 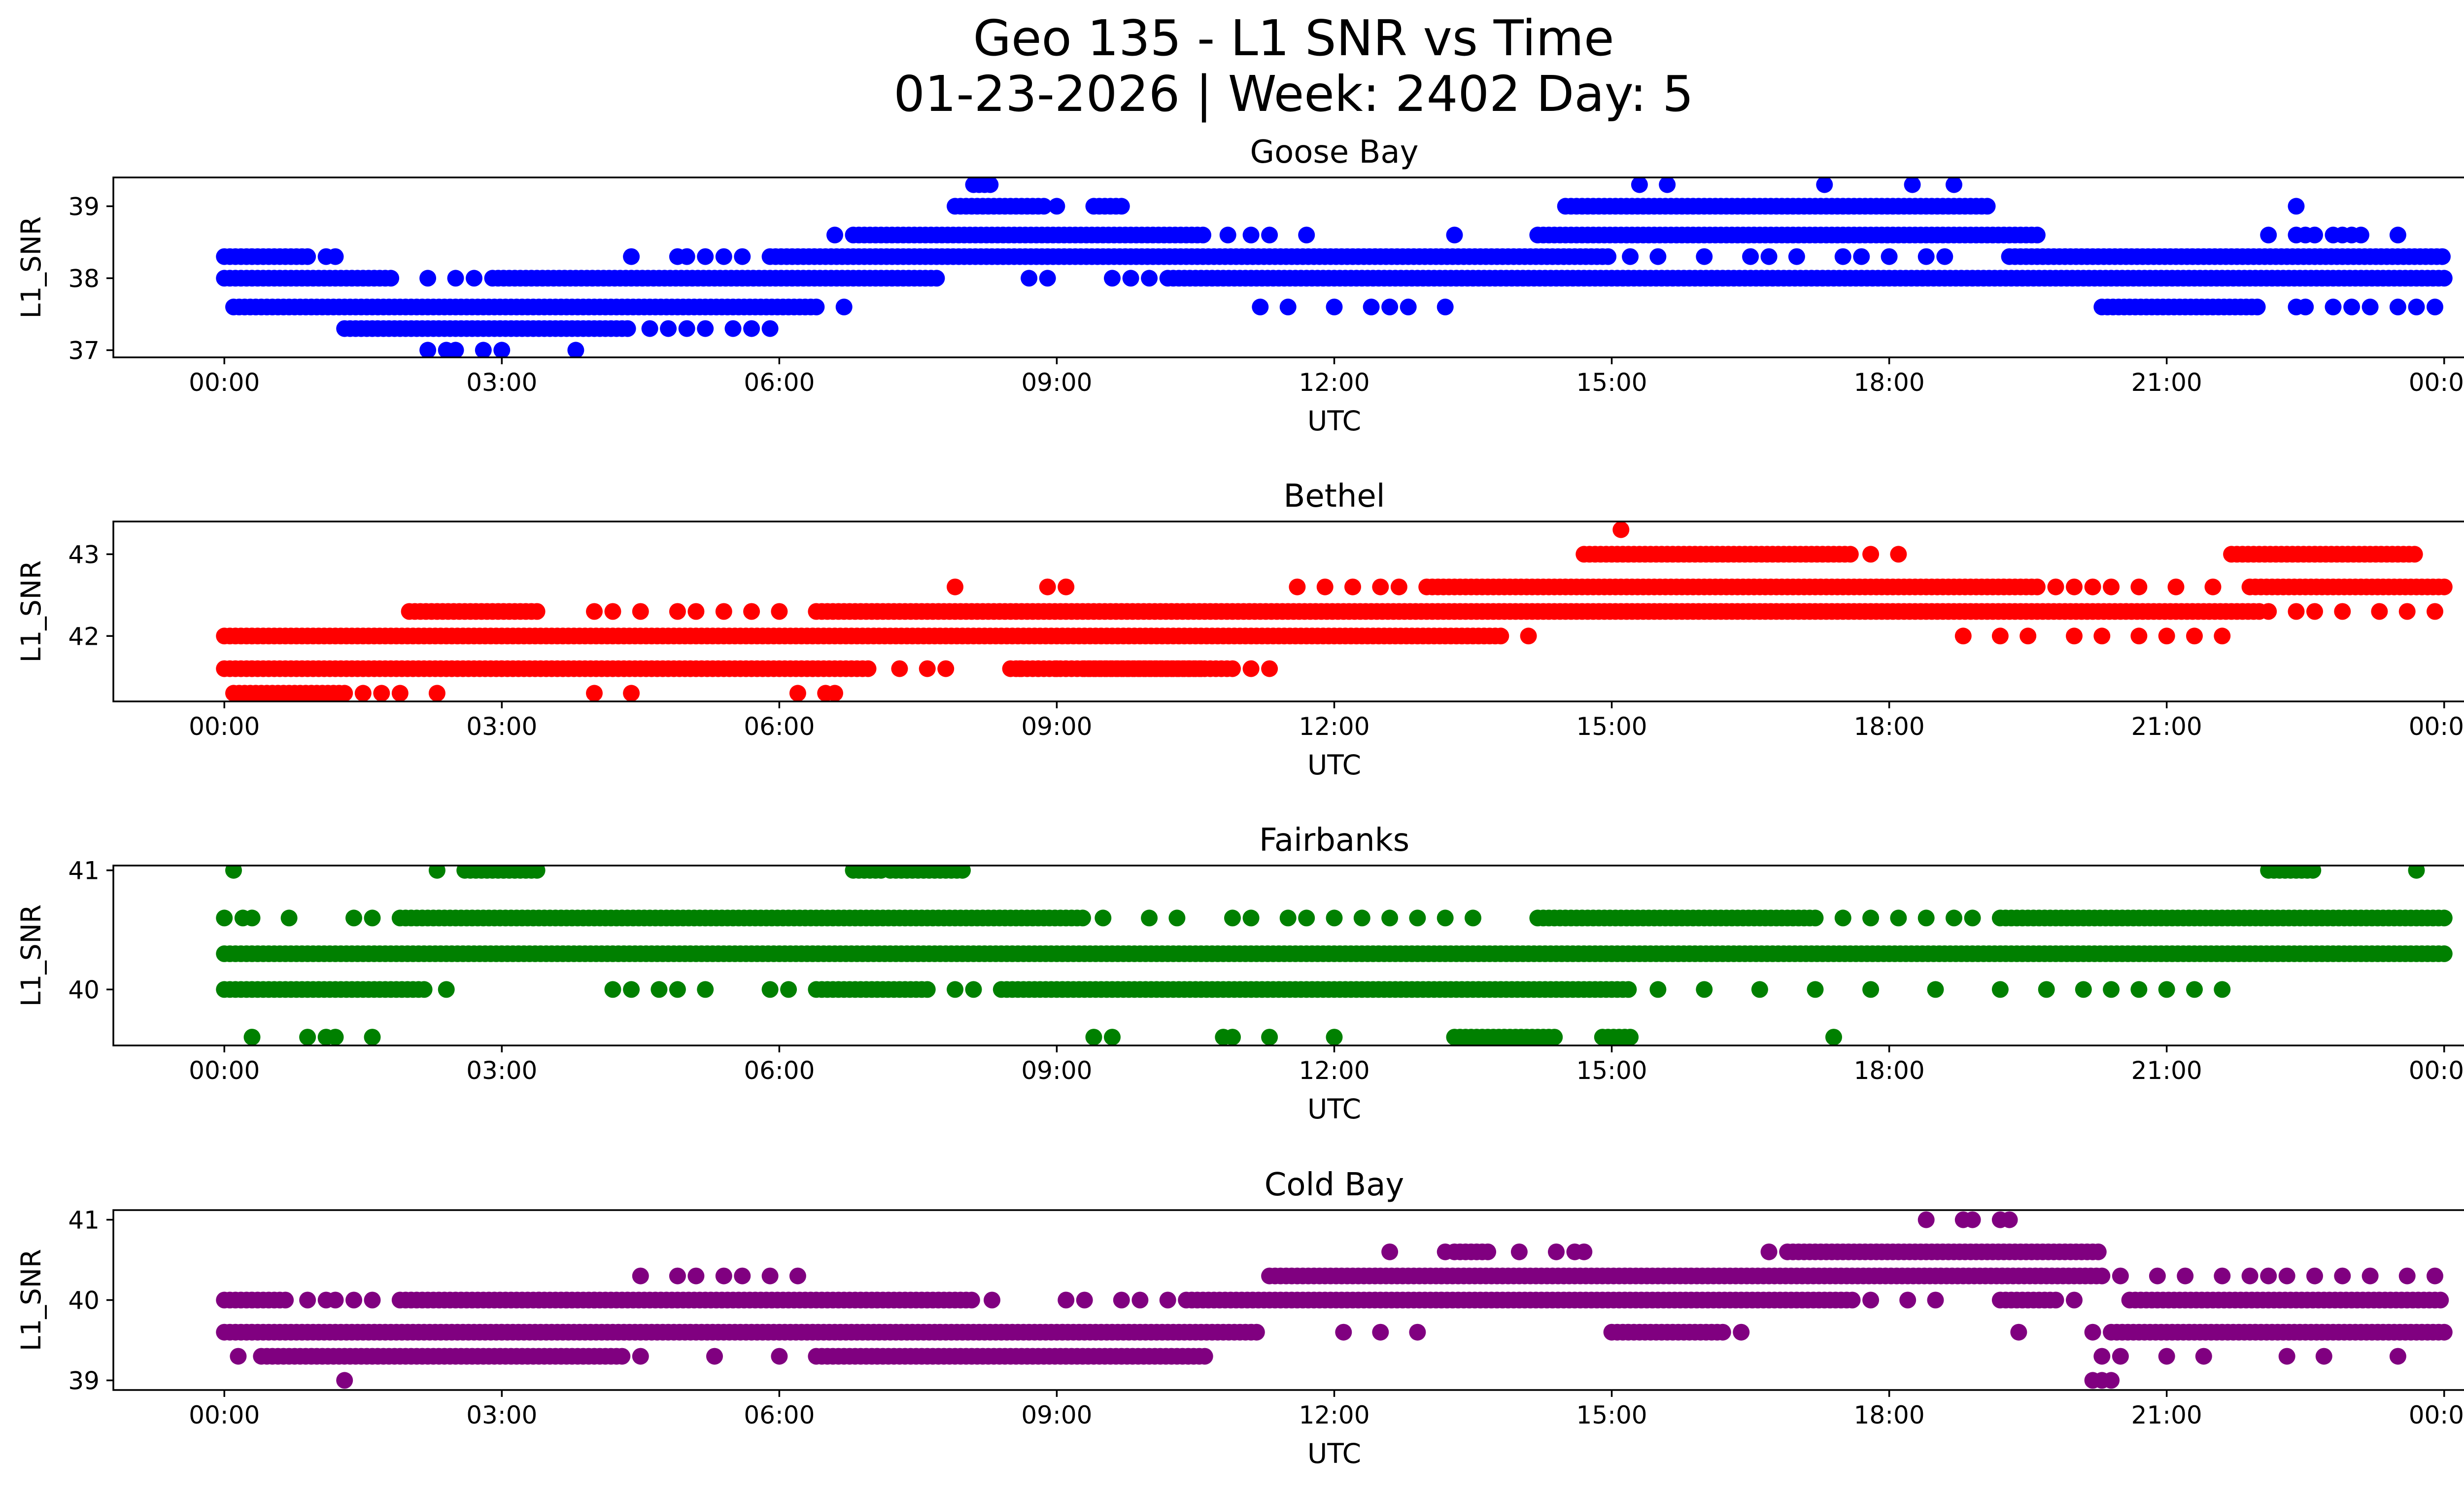 What do you see at coordinates (1611, 1070) in the screenshot?
I see `x-tick-label: 15:00` at bounding box center [1611, 1070].